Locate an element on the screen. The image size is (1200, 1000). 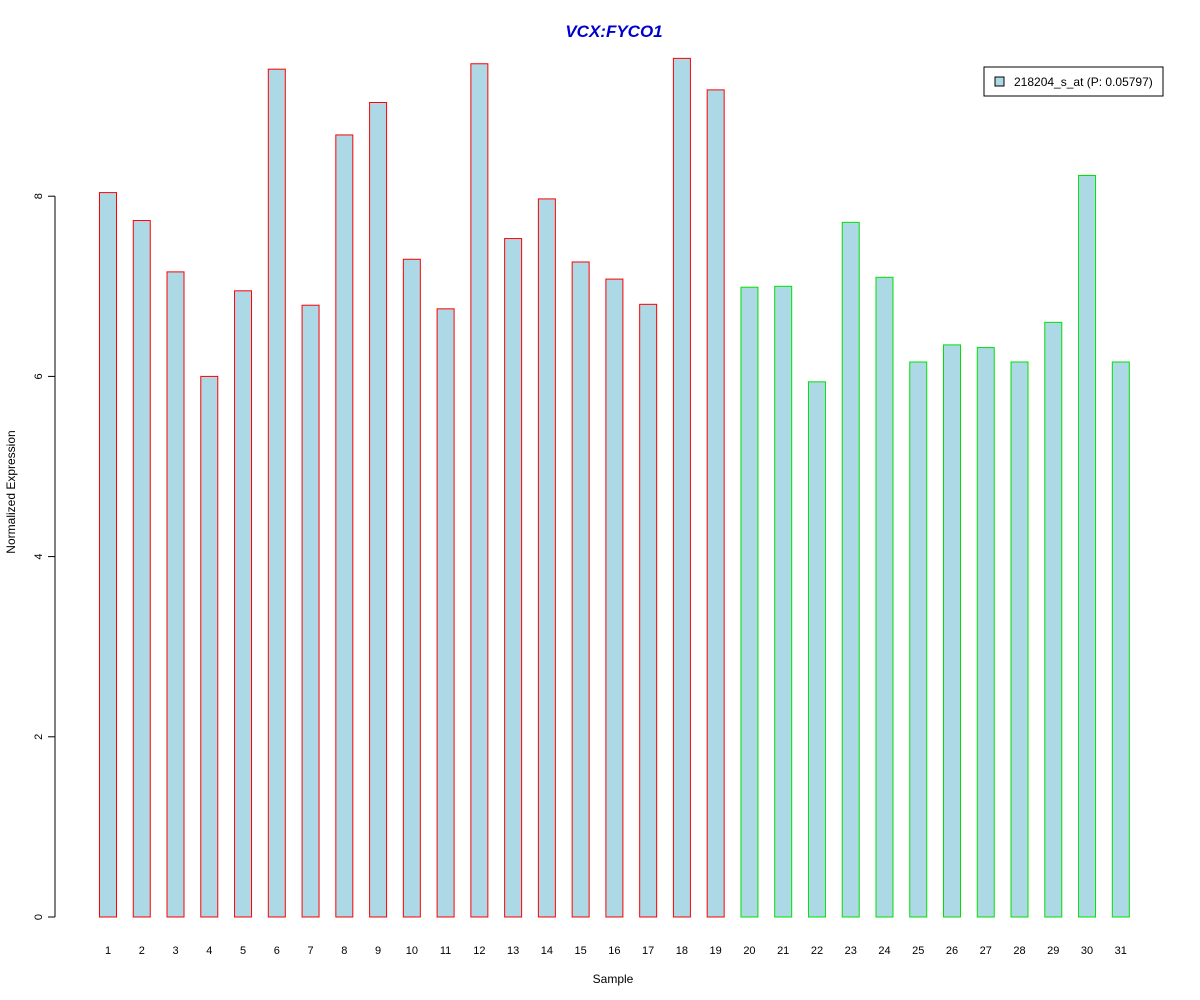
y-tick-label: 8 is located at coordinates (39, 196).